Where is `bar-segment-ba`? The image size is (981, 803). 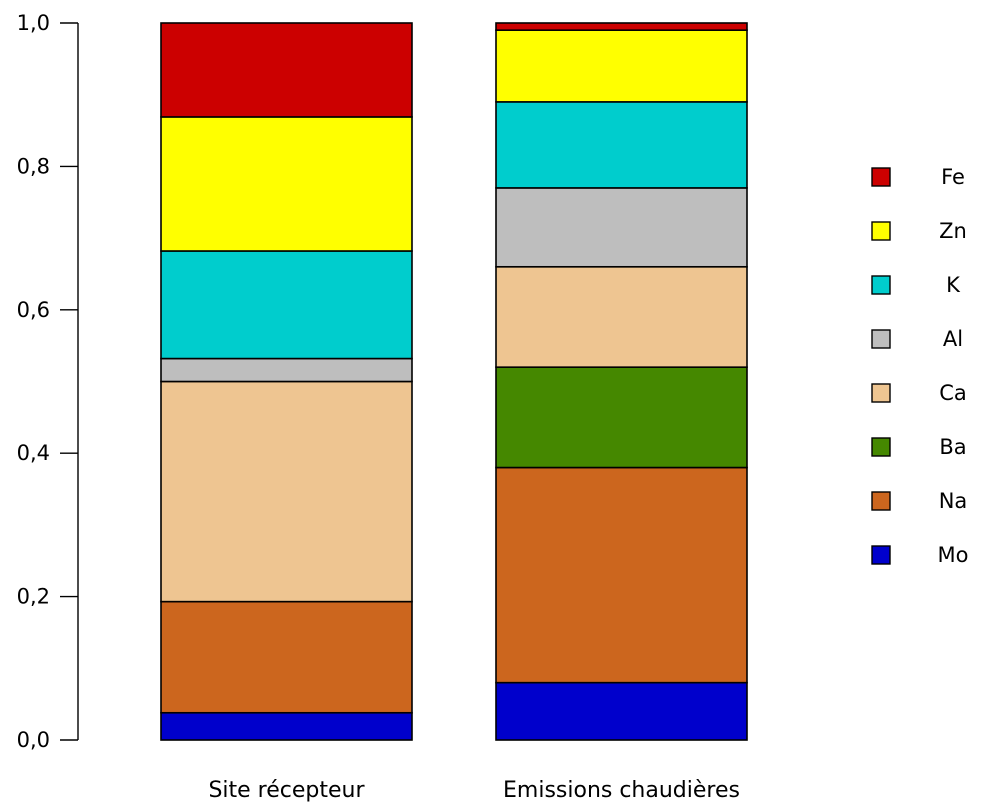 bar-segment-ba is located at coordinates (621, 417).